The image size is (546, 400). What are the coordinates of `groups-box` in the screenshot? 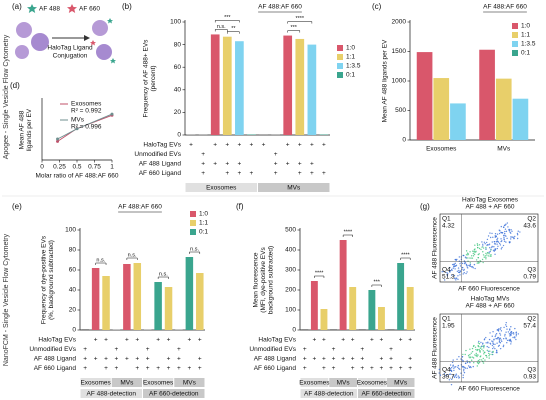 It's located at (400, 382).